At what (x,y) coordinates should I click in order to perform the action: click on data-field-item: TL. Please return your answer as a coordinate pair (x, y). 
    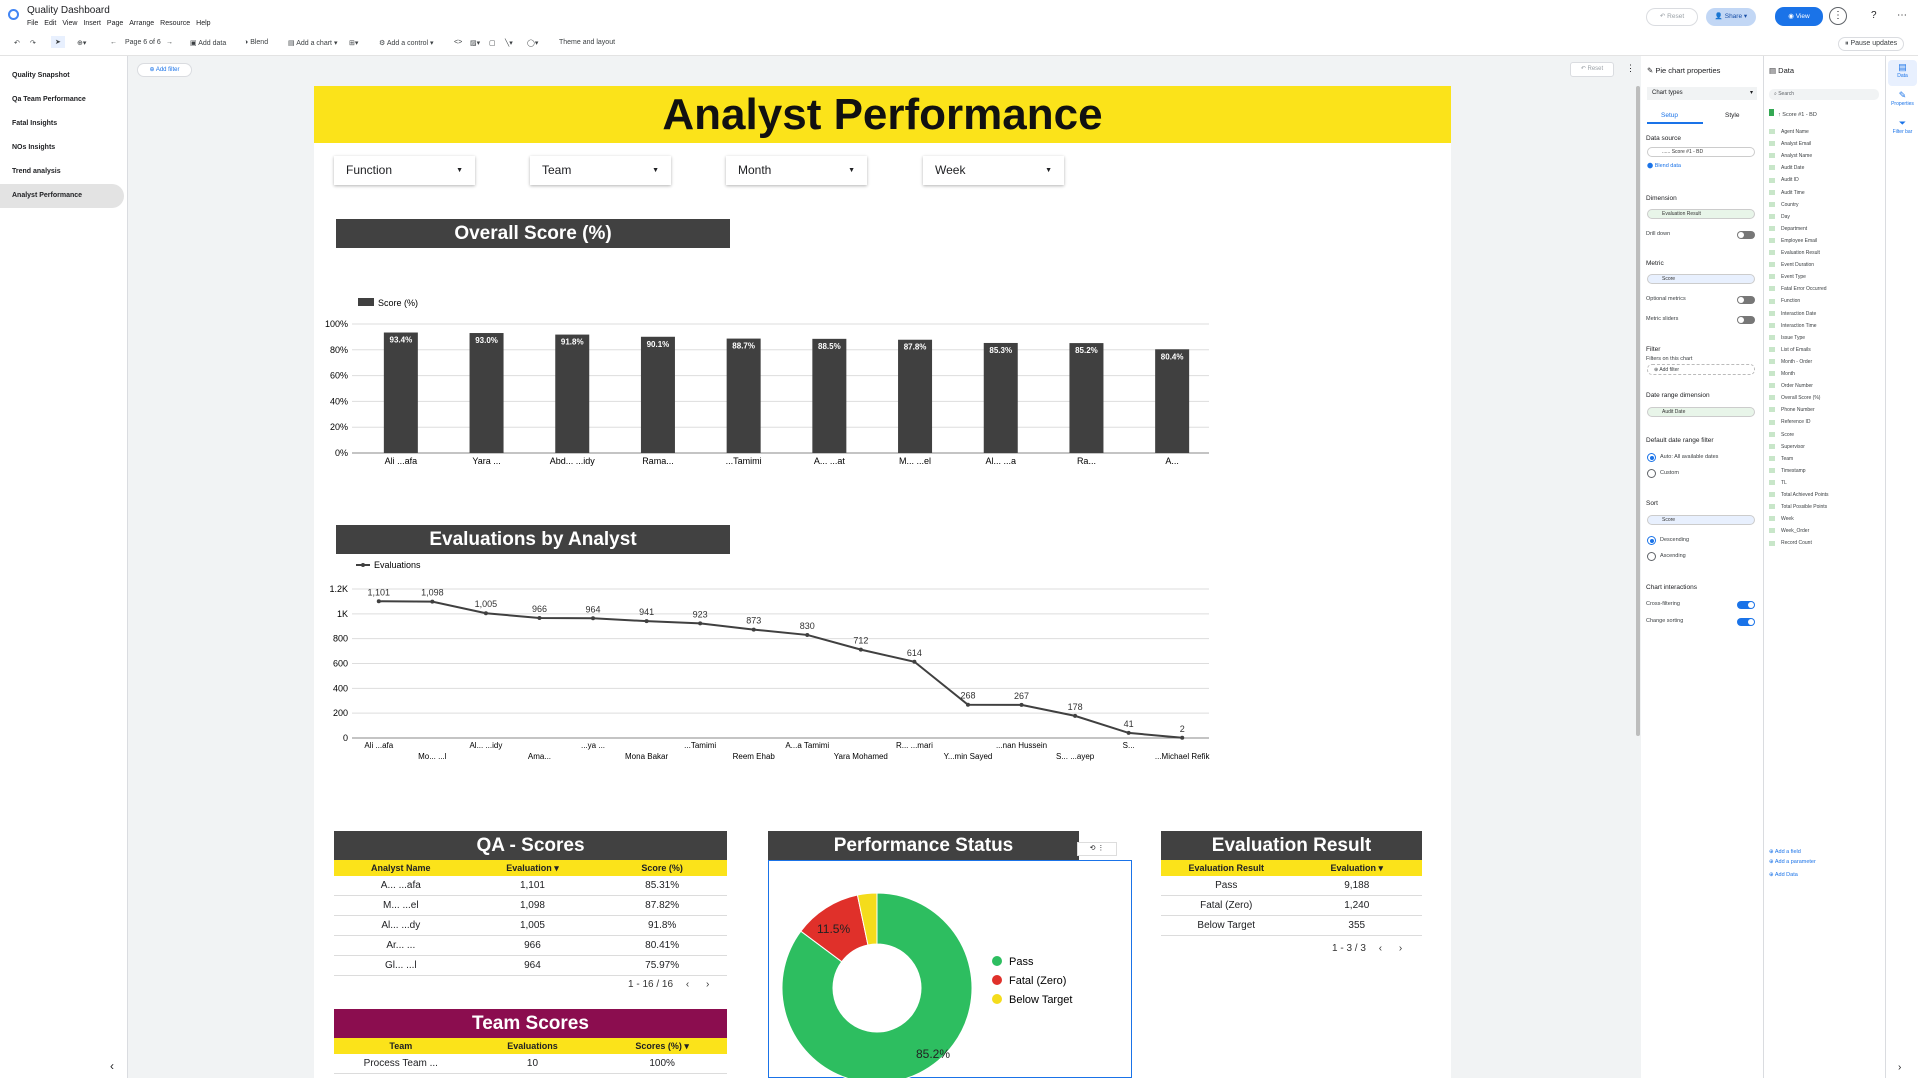
    Looking at the image, I should click on (1778, 483).